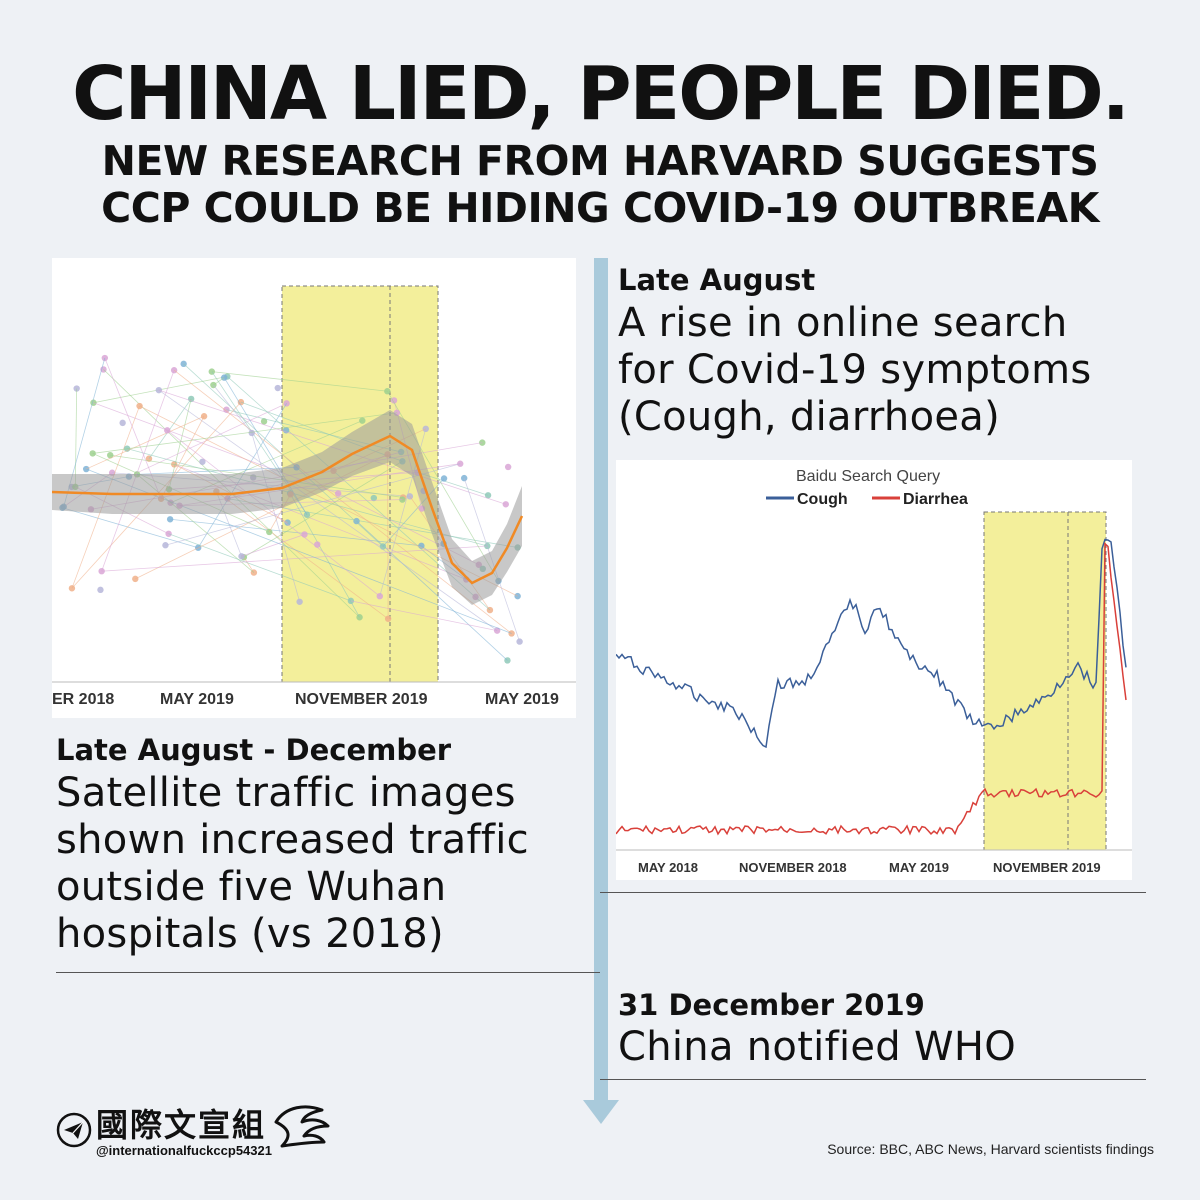 Image resolution: width=1200 pixels, height=1200 pixels. What do you see at coordinates (600, 208) in the screenshot?
I see `subheadline-line-2: CCP COULD BE HIDING COVID-19 OUTBREAK` at bounding box center [600, 208].